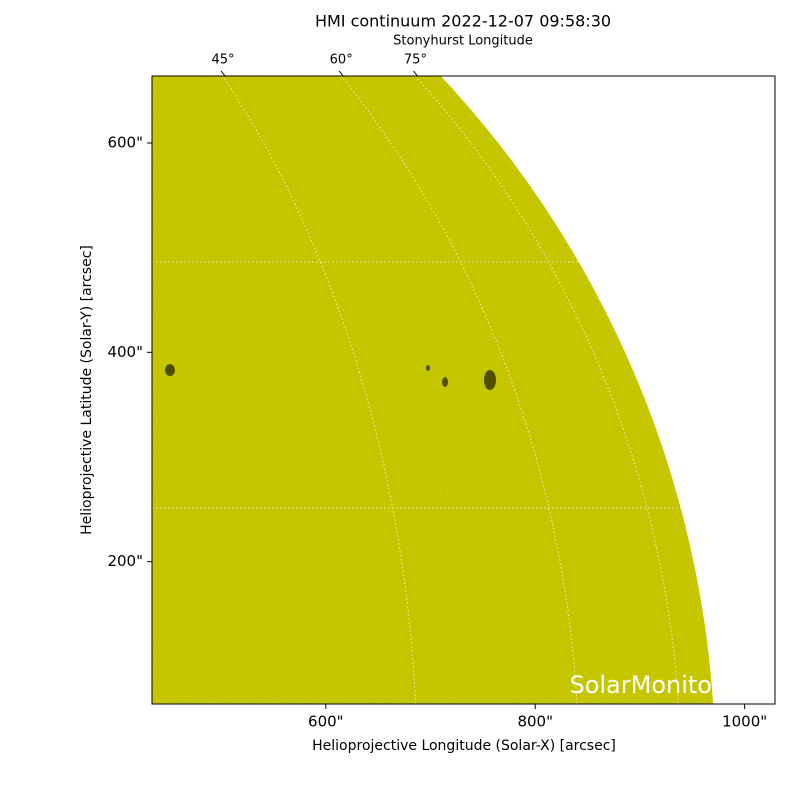  Describe the element at coordinates (341, 60) in the screenshot. I see `top-tick-label: 60°` at that location.